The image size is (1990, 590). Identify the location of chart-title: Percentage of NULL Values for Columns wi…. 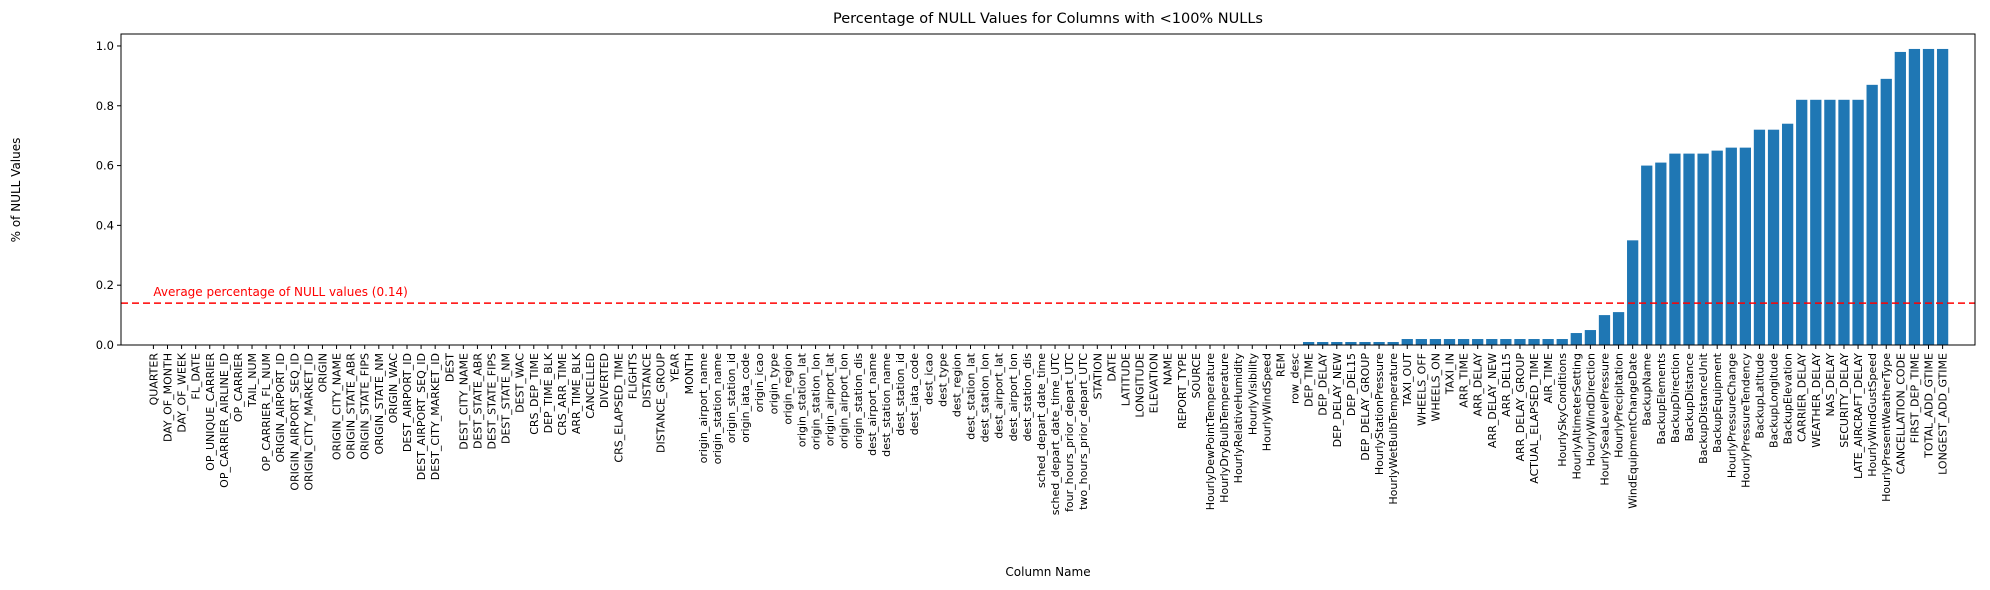
(1048, 19).